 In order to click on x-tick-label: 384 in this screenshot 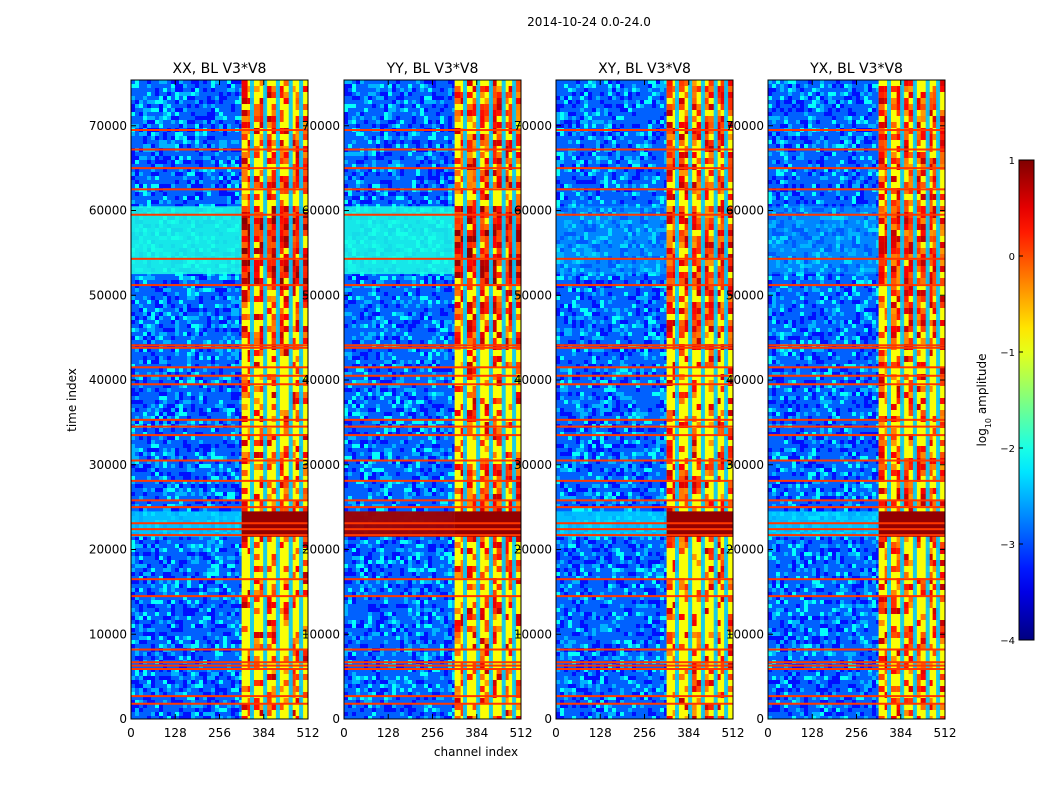, I will do `click(900, 733)`.